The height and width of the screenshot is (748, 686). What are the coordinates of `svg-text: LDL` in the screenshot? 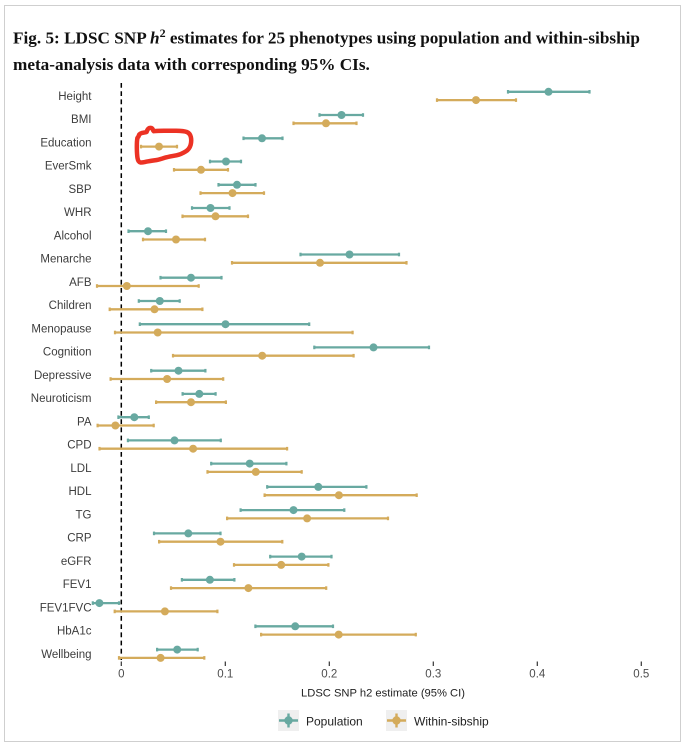 It's located at (81, 469).